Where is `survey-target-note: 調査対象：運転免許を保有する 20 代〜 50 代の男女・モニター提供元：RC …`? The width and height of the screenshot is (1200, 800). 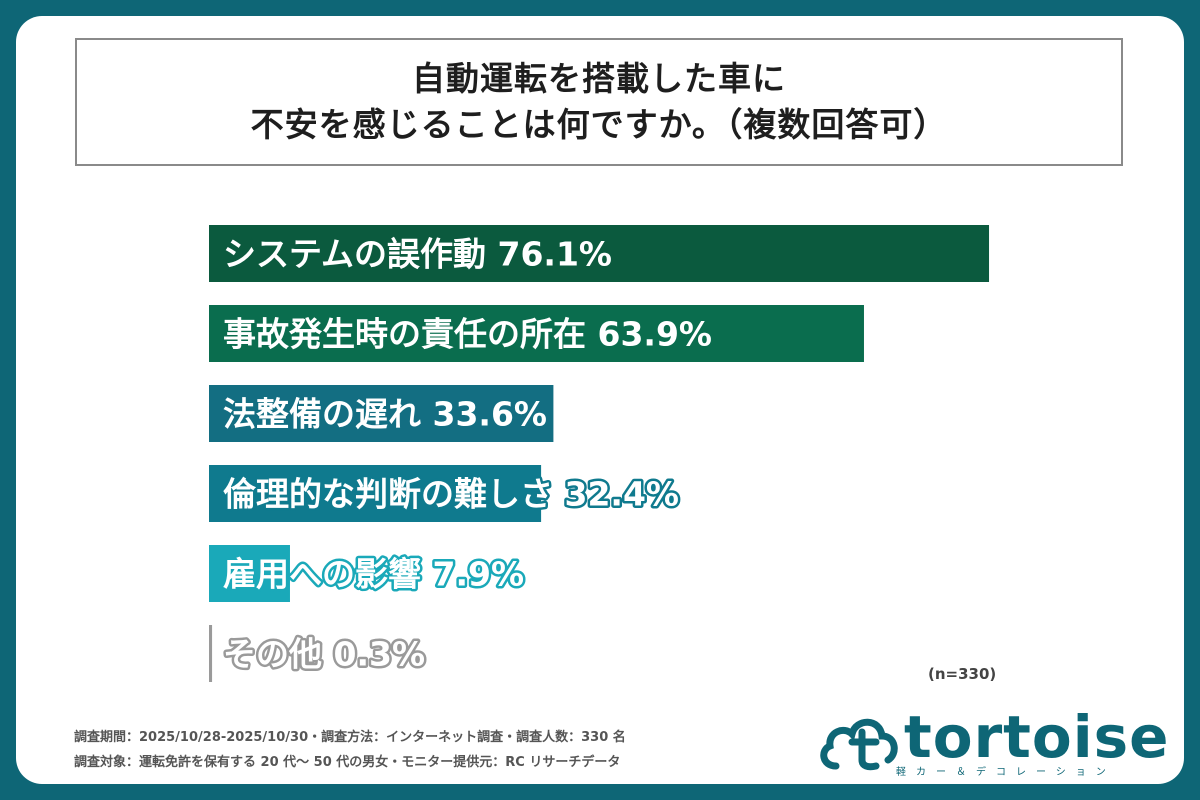 survey-target-note: 調査対象：運転免許を保有する 20 代〜 50 代の男女・モニター提供元：RC … is located at coordinates (347, 762).